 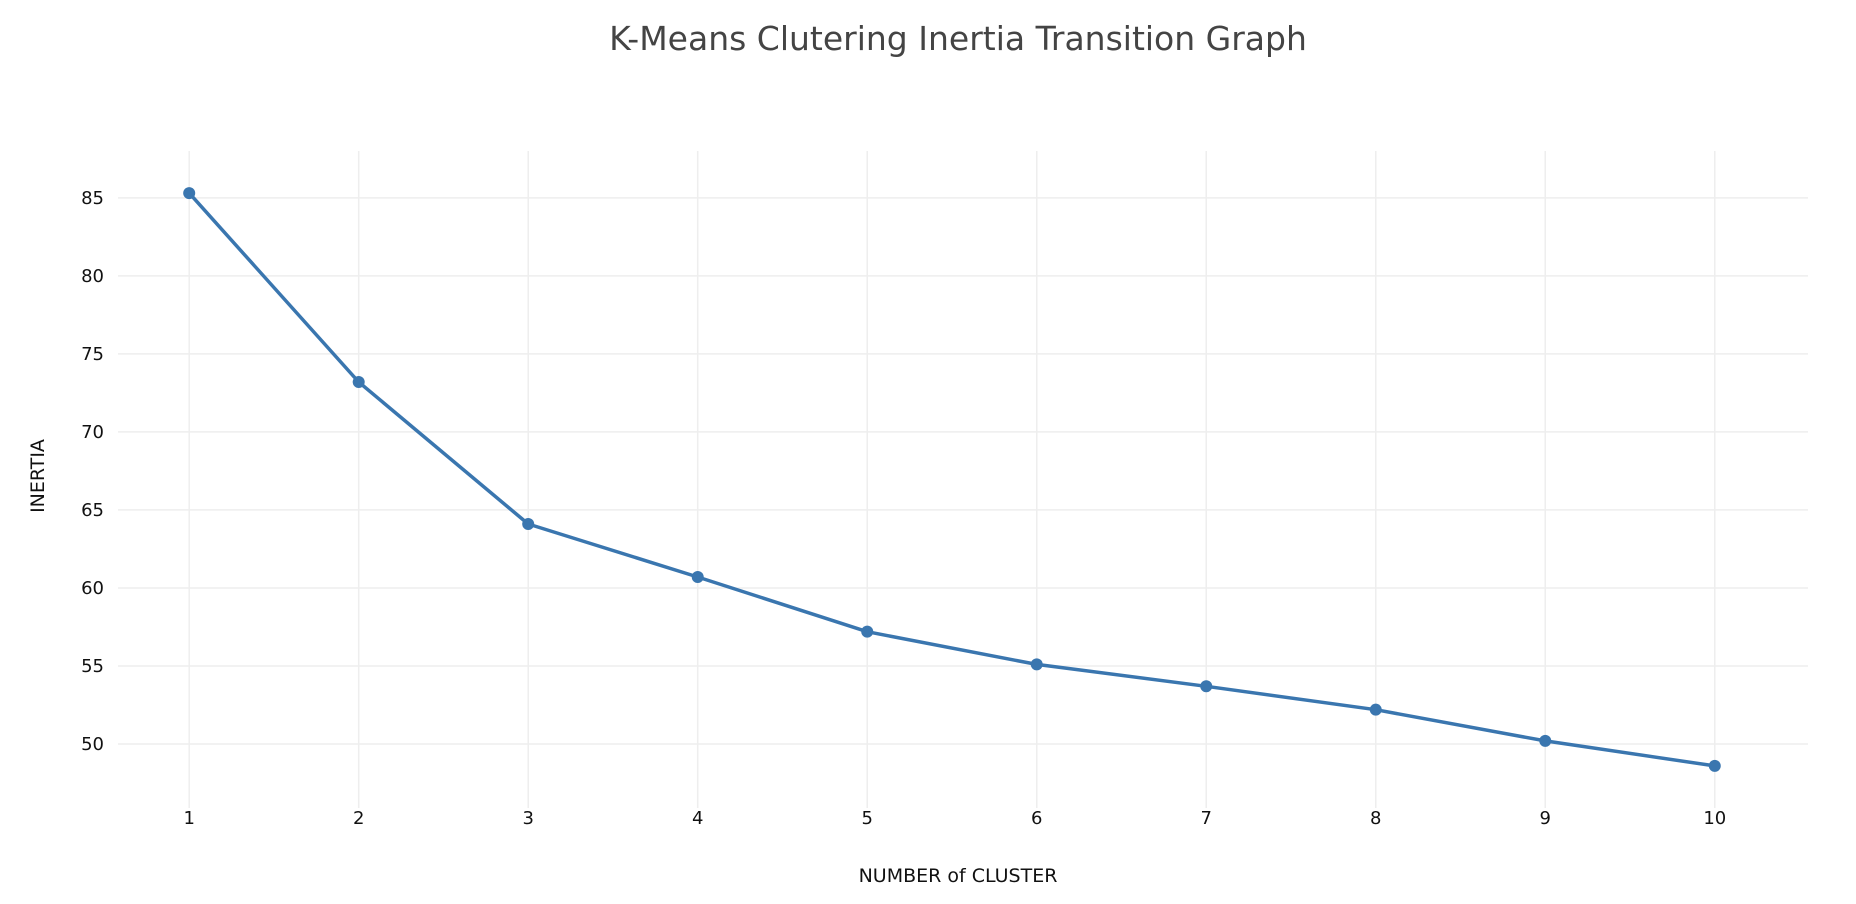 I want to click on x-tick-label: 4, so click(x=697, y=818).